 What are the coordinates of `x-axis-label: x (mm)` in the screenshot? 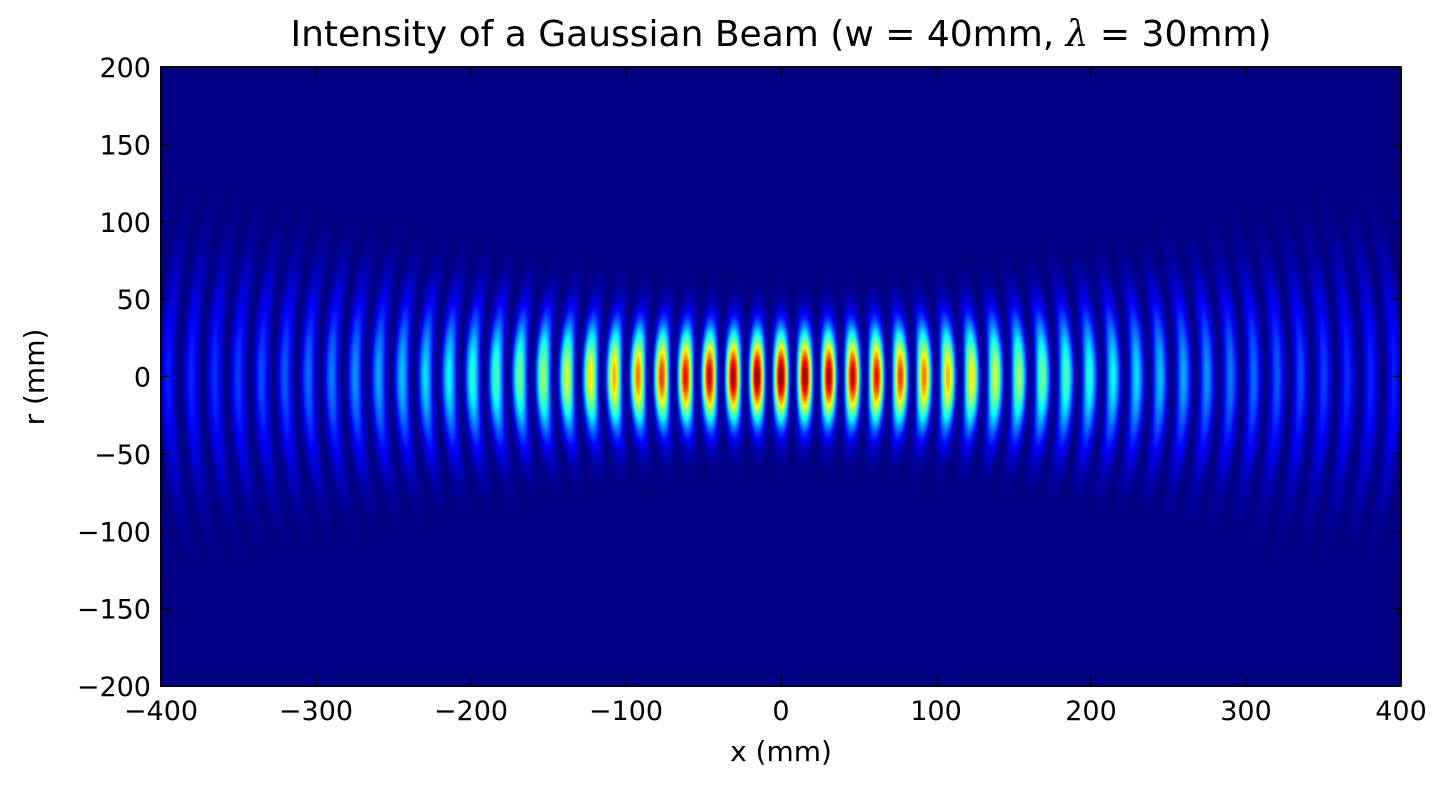 It's located at (781, 751).